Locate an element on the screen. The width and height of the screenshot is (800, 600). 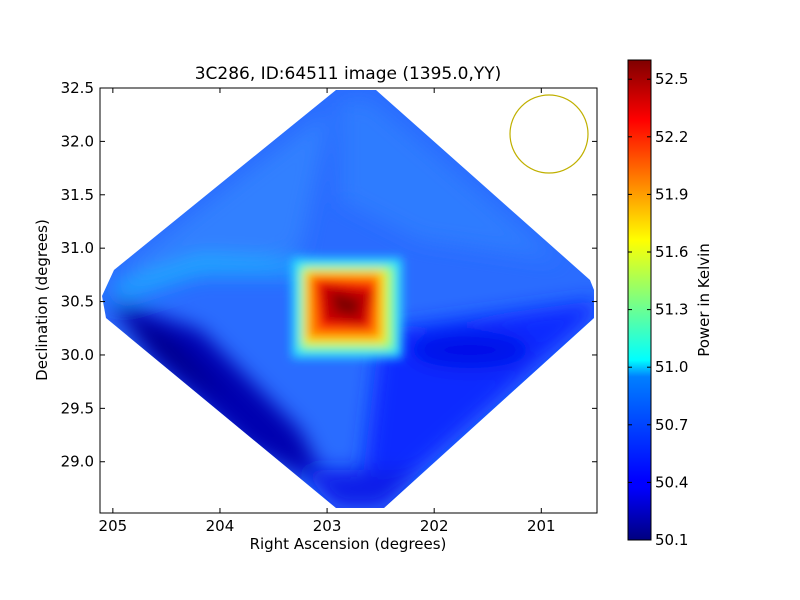
y-tick-label: 29.0 is located at coordinates (77, 462).